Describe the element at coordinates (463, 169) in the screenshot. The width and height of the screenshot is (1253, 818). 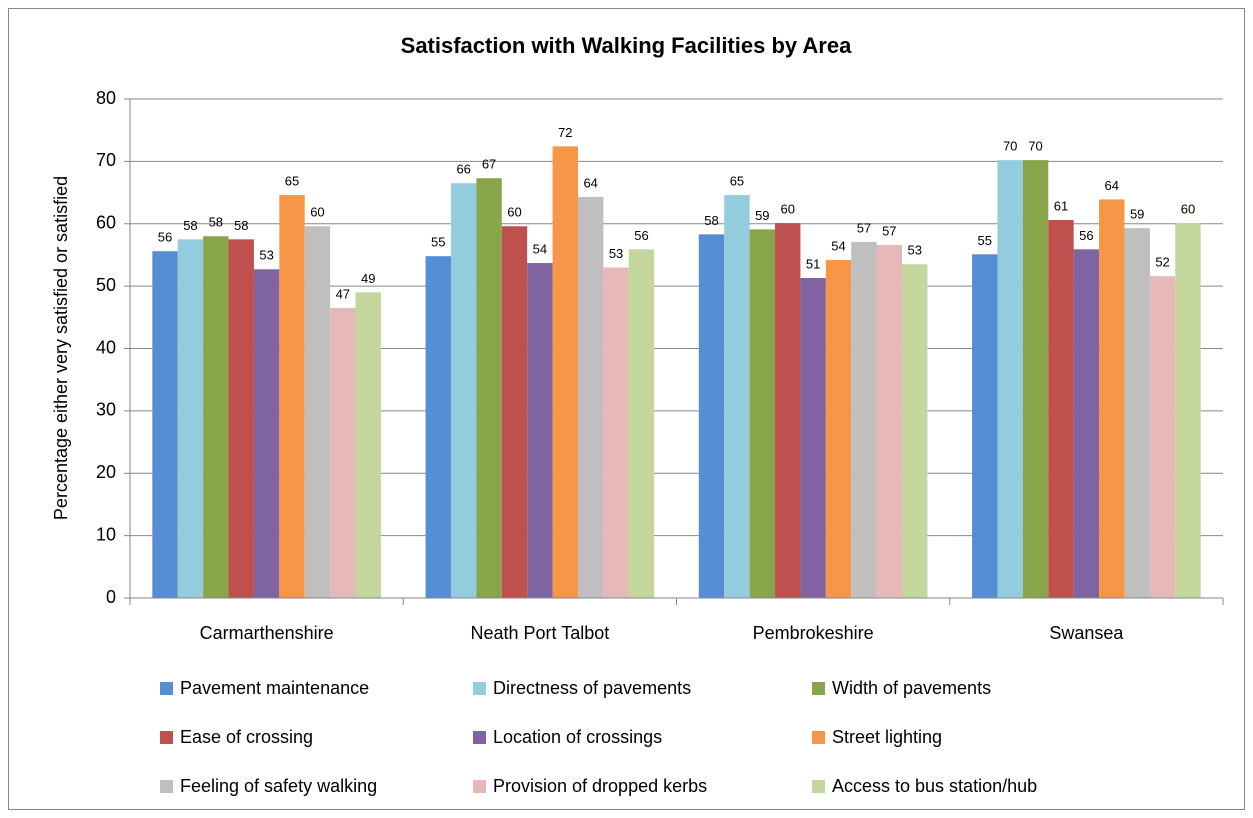
I see `data-label: 66` at that location.